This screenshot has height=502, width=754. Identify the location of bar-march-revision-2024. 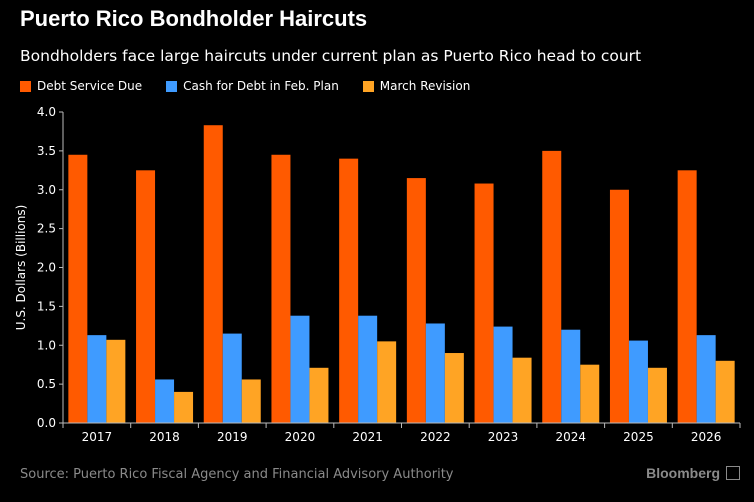
(590, 393).